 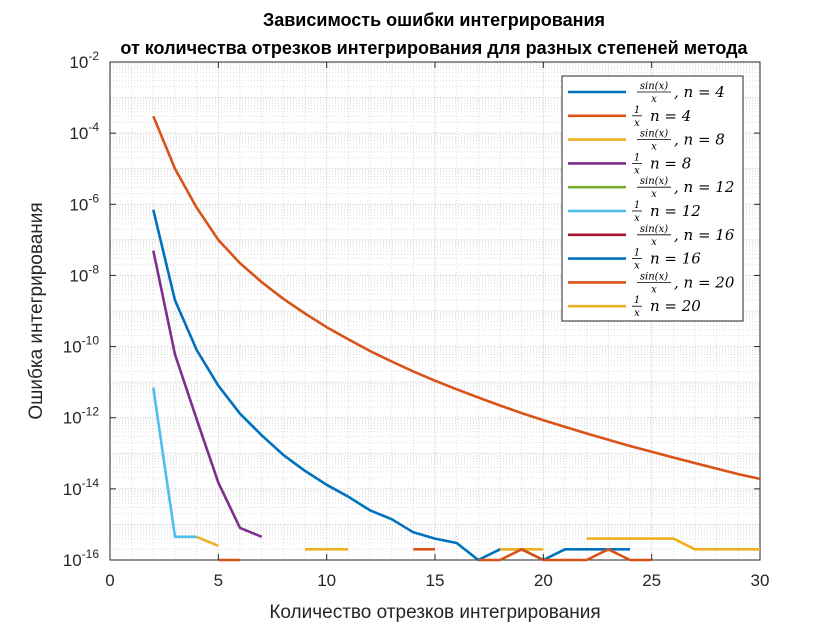 I want to click on legend-item: sin(x) x , n = 4, so click(x=646, y=93).